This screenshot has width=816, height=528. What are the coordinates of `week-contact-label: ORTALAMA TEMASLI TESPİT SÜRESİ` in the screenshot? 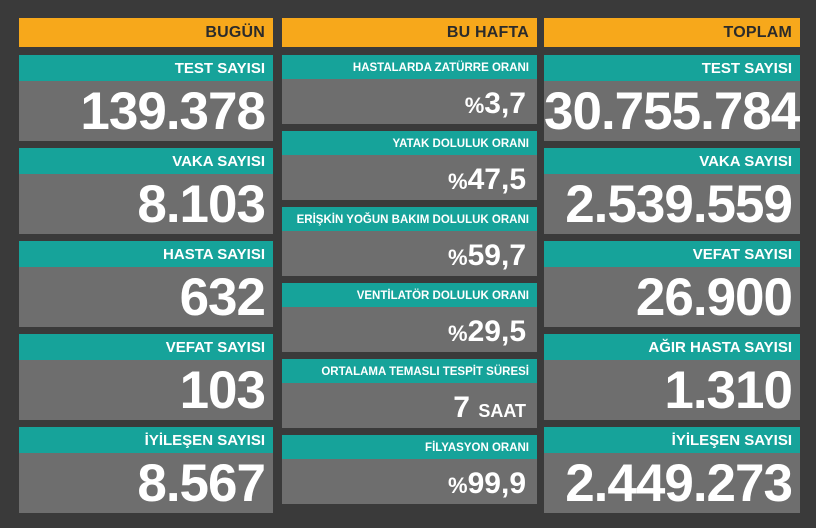 It's located at (409, 371).